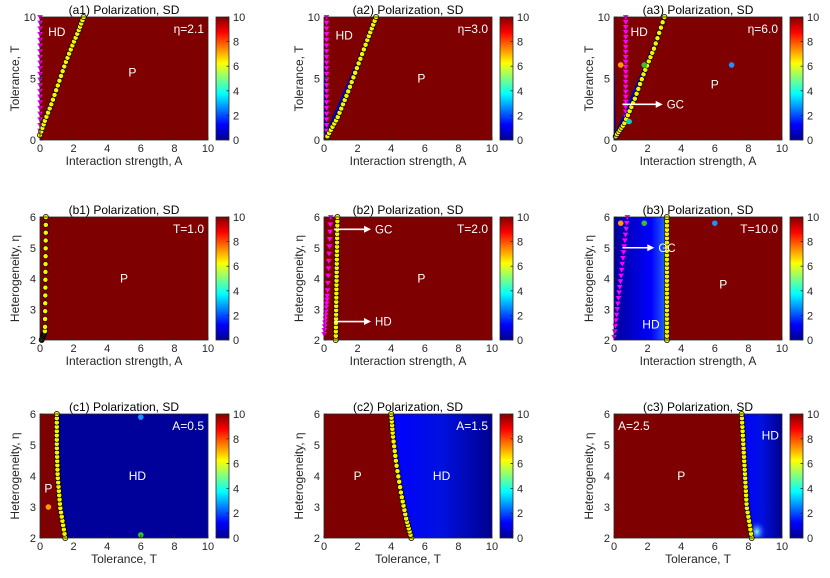  What do you see at coordinates (188, 229) in the screenshot?
I see `parameter-label: T=1.0` at bounding box center [188, 229].